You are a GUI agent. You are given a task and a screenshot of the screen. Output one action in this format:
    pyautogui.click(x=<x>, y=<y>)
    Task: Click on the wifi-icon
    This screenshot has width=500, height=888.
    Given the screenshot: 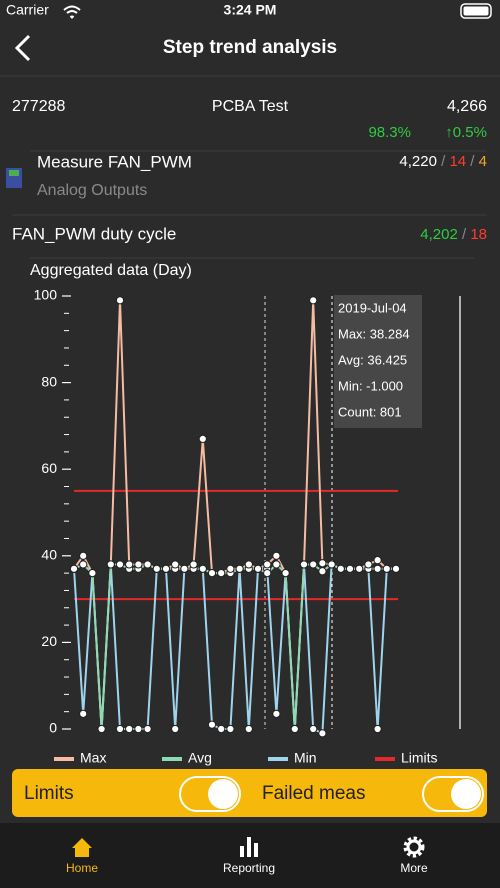 What is the action you would take?
    pyautogui.click(x=72, y=12)
    